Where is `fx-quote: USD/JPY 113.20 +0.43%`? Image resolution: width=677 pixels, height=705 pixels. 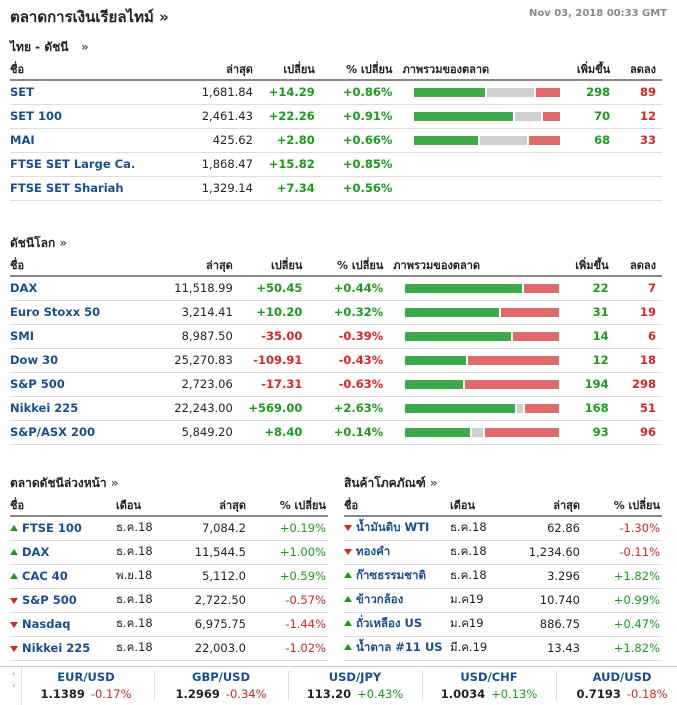
fx-quote: USD/JPY 113.20 +0.43% is located at coordinates (355, 685).